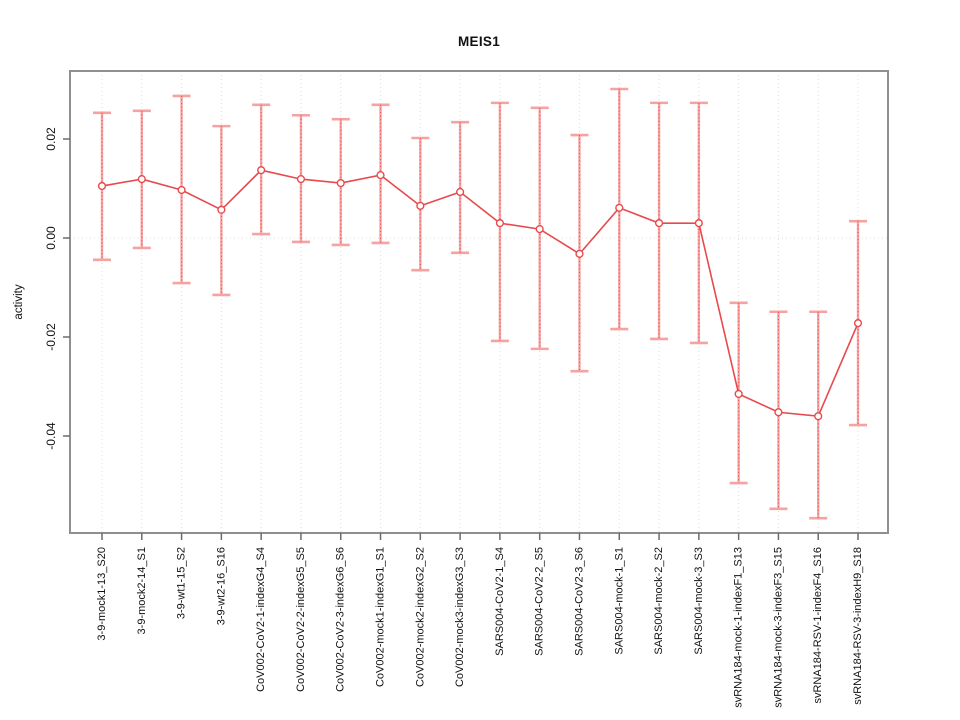  I want to click on x-tick-label: SARS004-mock-2_S2, so click(659, 601).